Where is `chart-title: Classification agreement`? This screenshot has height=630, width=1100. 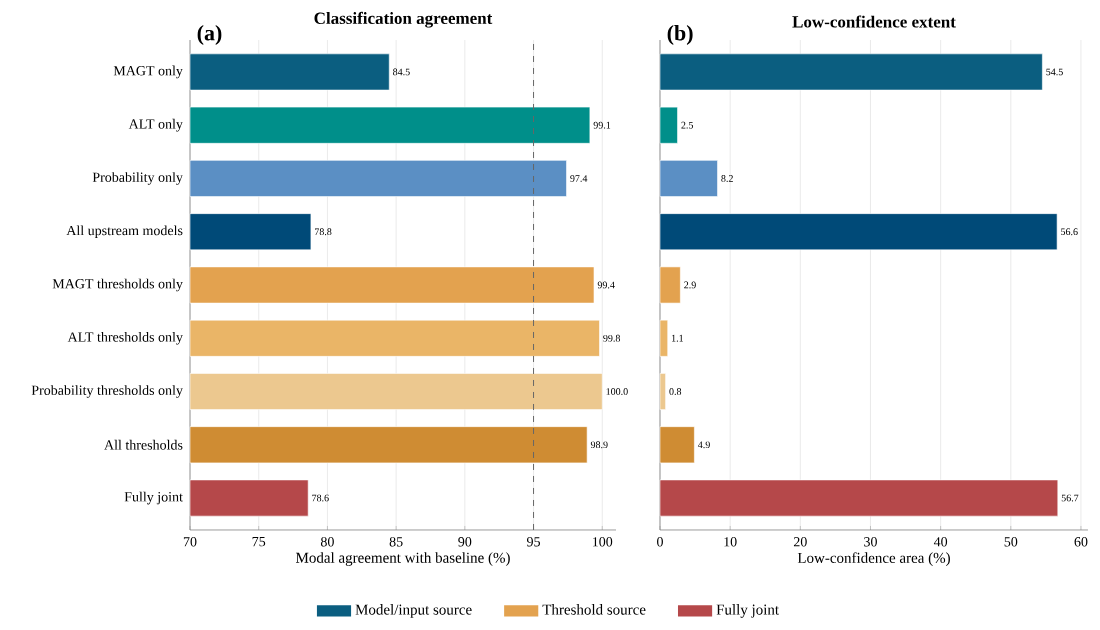 chart-title: Classification agreement is located at coordinates (403, 19).